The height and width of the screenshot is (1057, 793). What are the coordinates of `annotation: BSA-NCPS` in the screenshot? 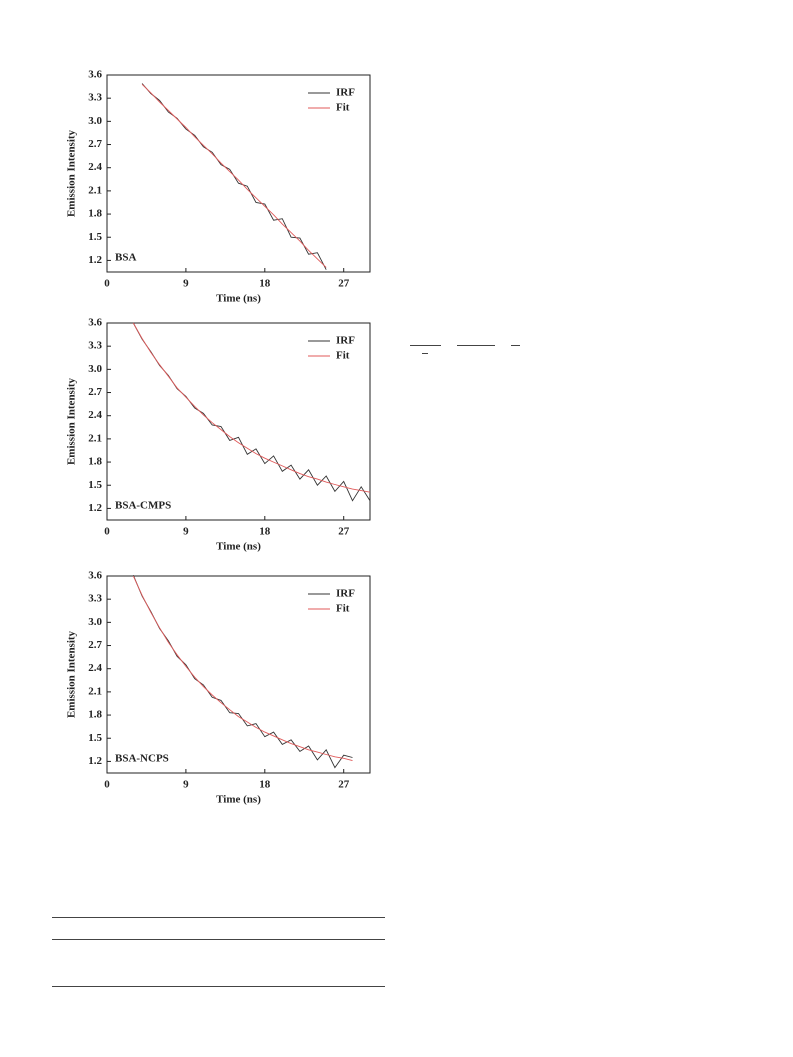 It's located at (142, 759).